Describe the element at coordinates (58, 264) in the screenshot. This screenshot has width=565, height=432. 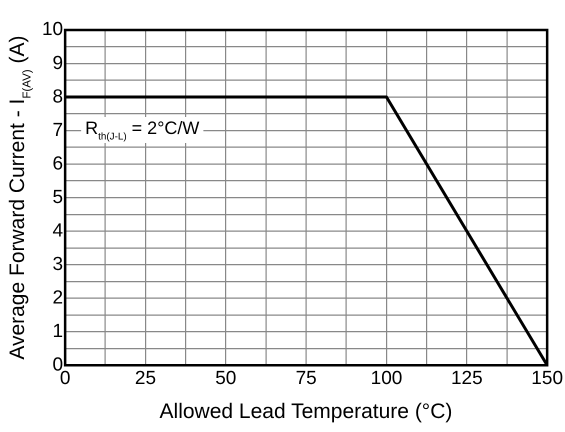
I see `y-tick-label: 3` at that location.